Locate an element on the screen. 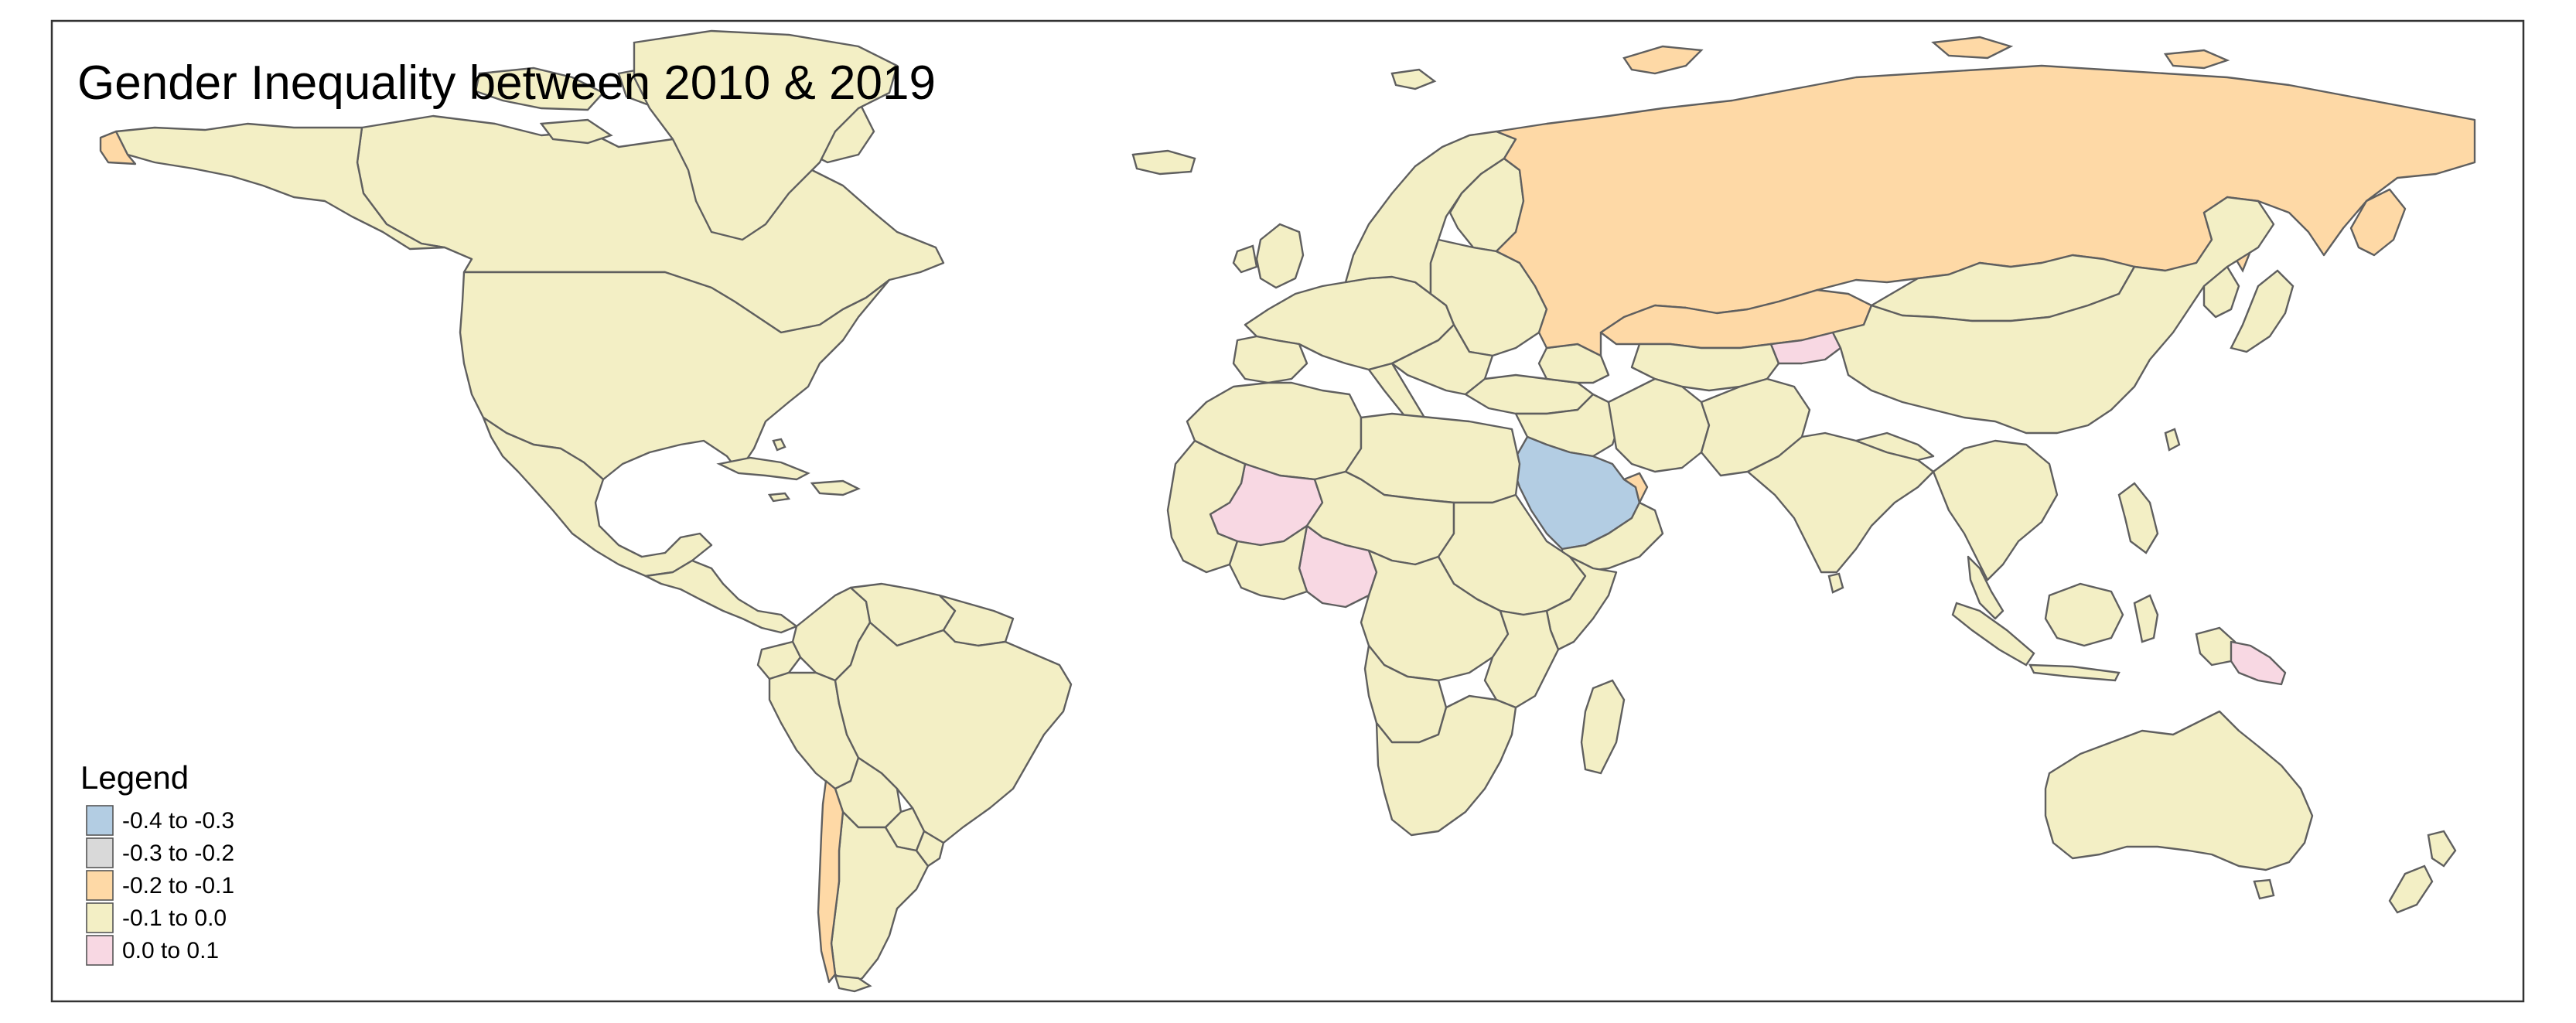 This screenshot has width=2576, height=1023. island-svalbard is located at coordinates (1413, 79).